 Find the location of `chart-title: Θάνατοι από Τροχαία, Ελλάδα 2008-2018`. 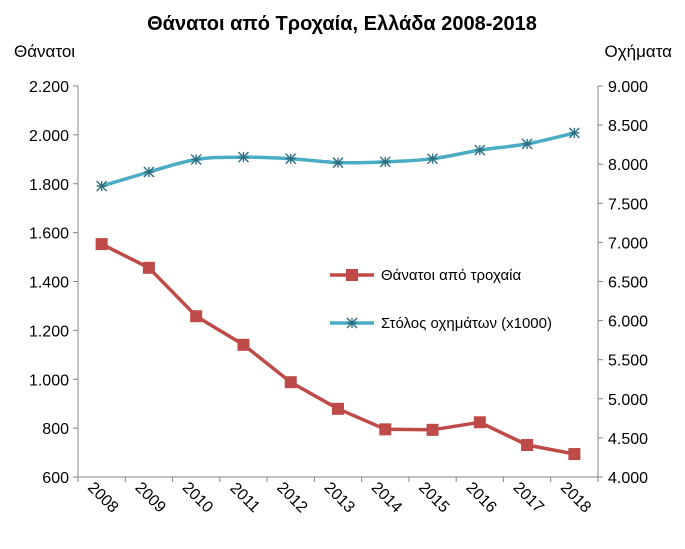

chart-title: Θάνατοι από Τροχαία, Ελλάδα 2008-2018 is located at coordinates (342, 24).